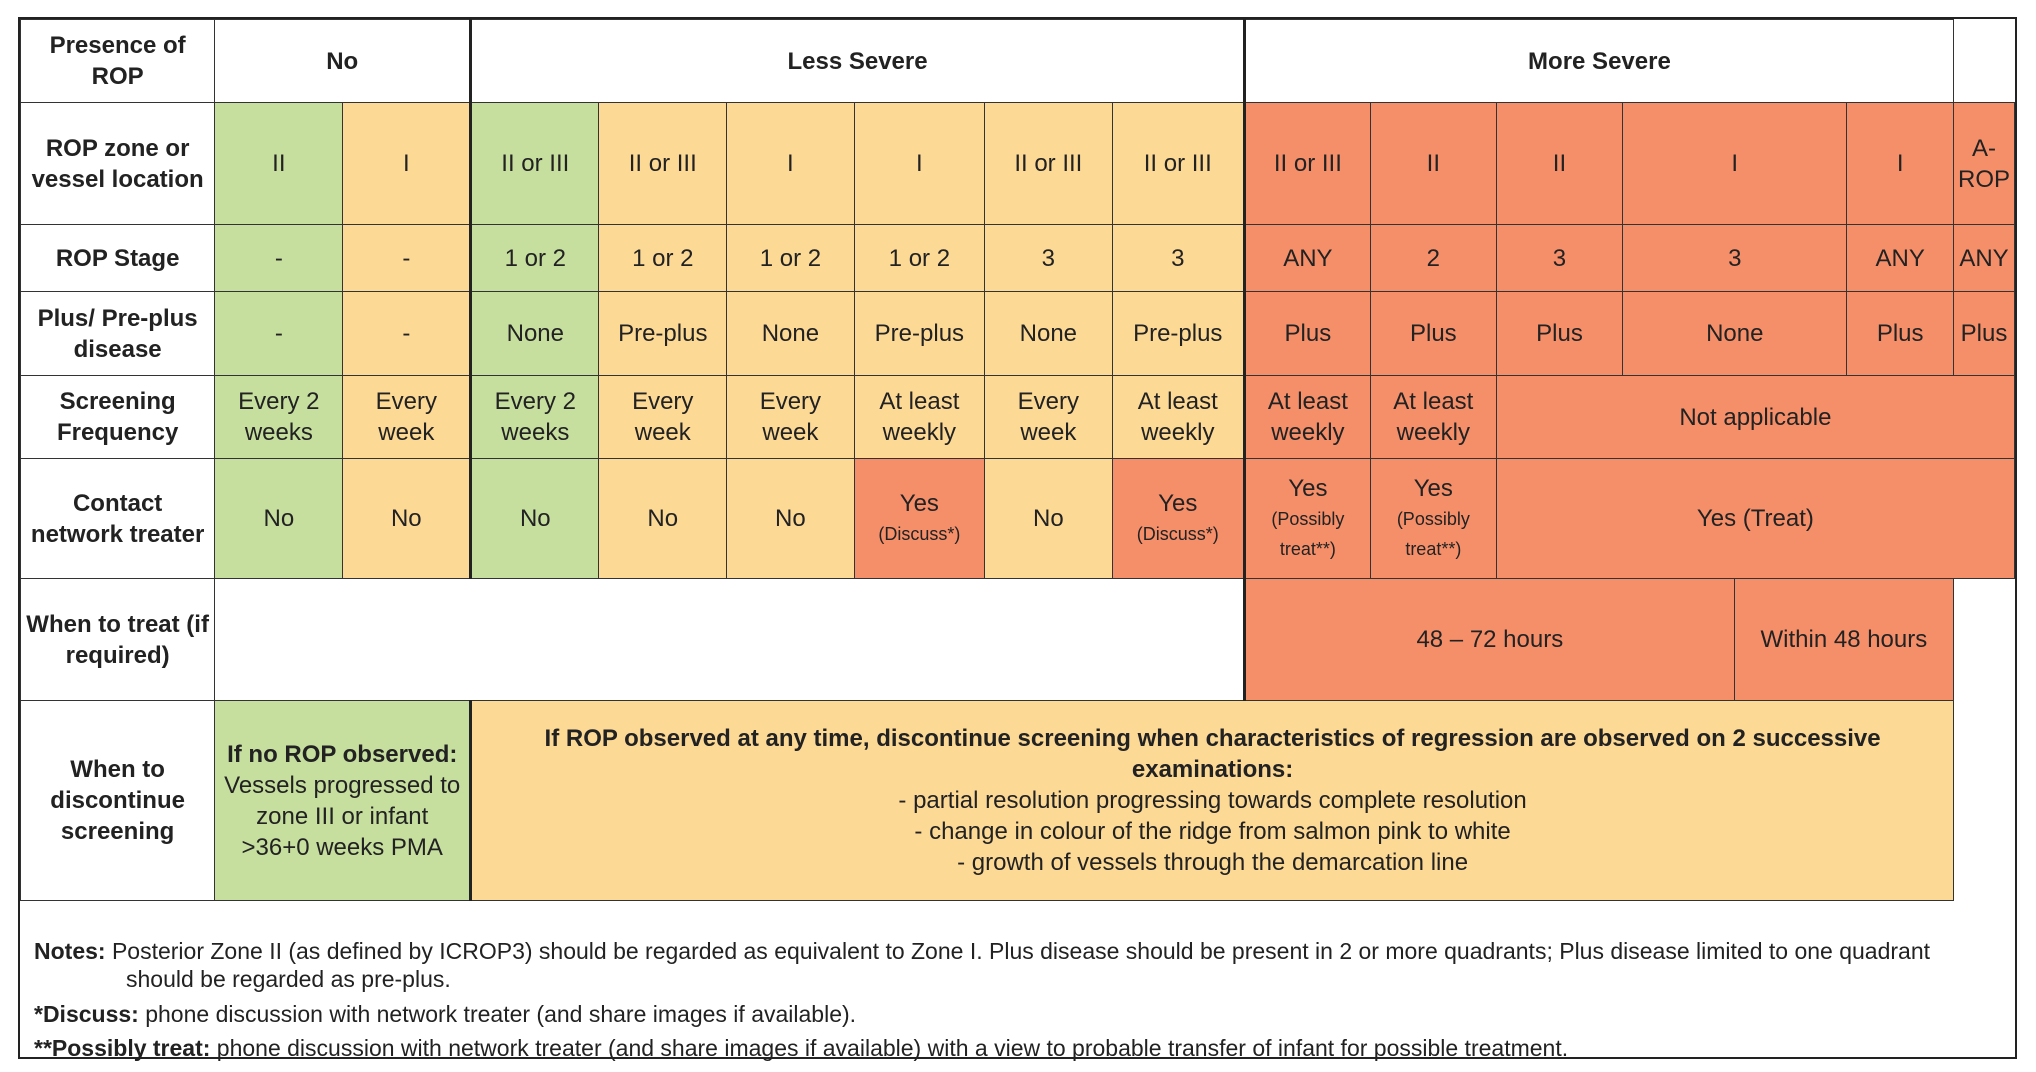 This screenshot has height=1072, width=2036. I want to click on group-less-severe: Less Severe, so click(857, 61).